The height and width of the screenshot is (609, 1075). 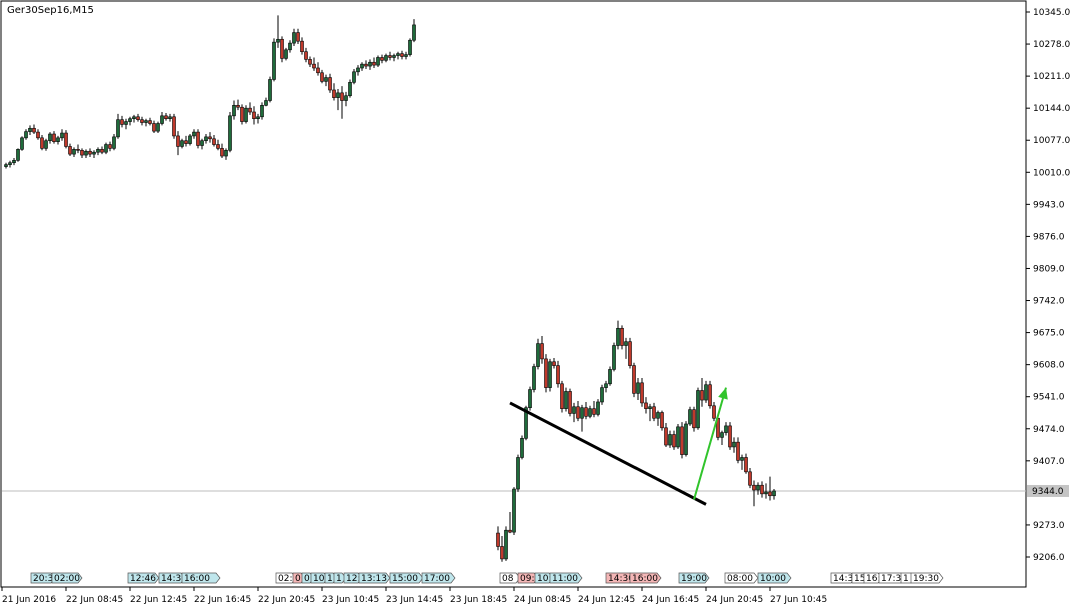 What do you see at coordinates (694, 578) in the screenshot?
I see `event-marker: 19:00` at bounding box center [694, 578].